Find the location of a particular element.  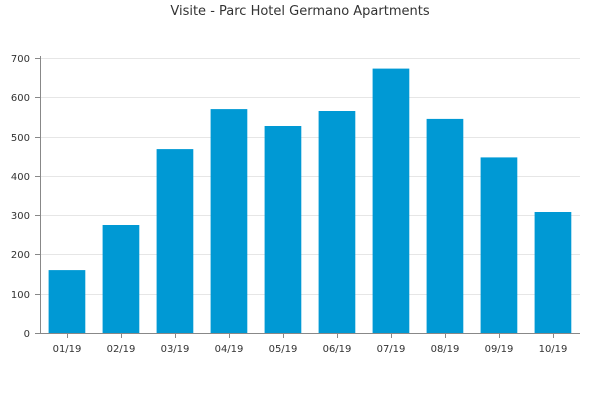

y-tick-label: 300 is located at coordinates (20, 216).